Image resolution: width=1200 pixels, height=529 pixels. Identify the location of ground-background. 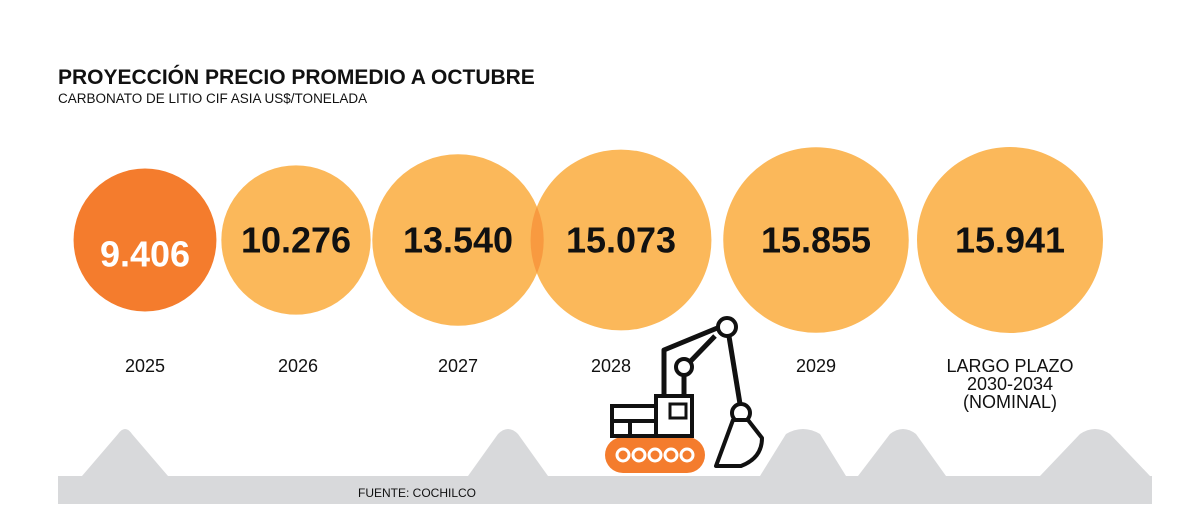
(605, 466).